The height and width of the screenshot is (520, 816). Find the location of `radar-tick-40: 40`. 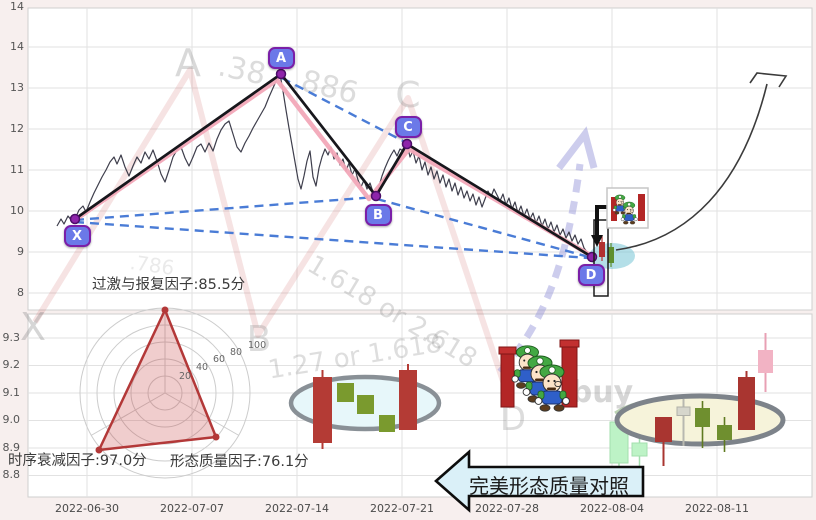

radar-tick-40: 40 is located at coordinates (202, 367).